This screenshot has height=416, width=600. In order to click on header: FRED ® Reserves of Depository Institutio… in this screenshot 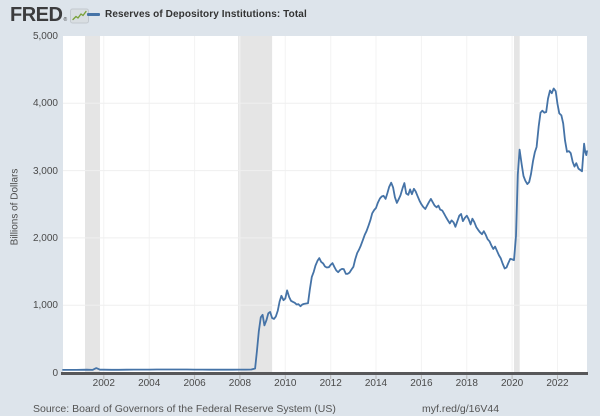, I will do `click(300, 15)`.